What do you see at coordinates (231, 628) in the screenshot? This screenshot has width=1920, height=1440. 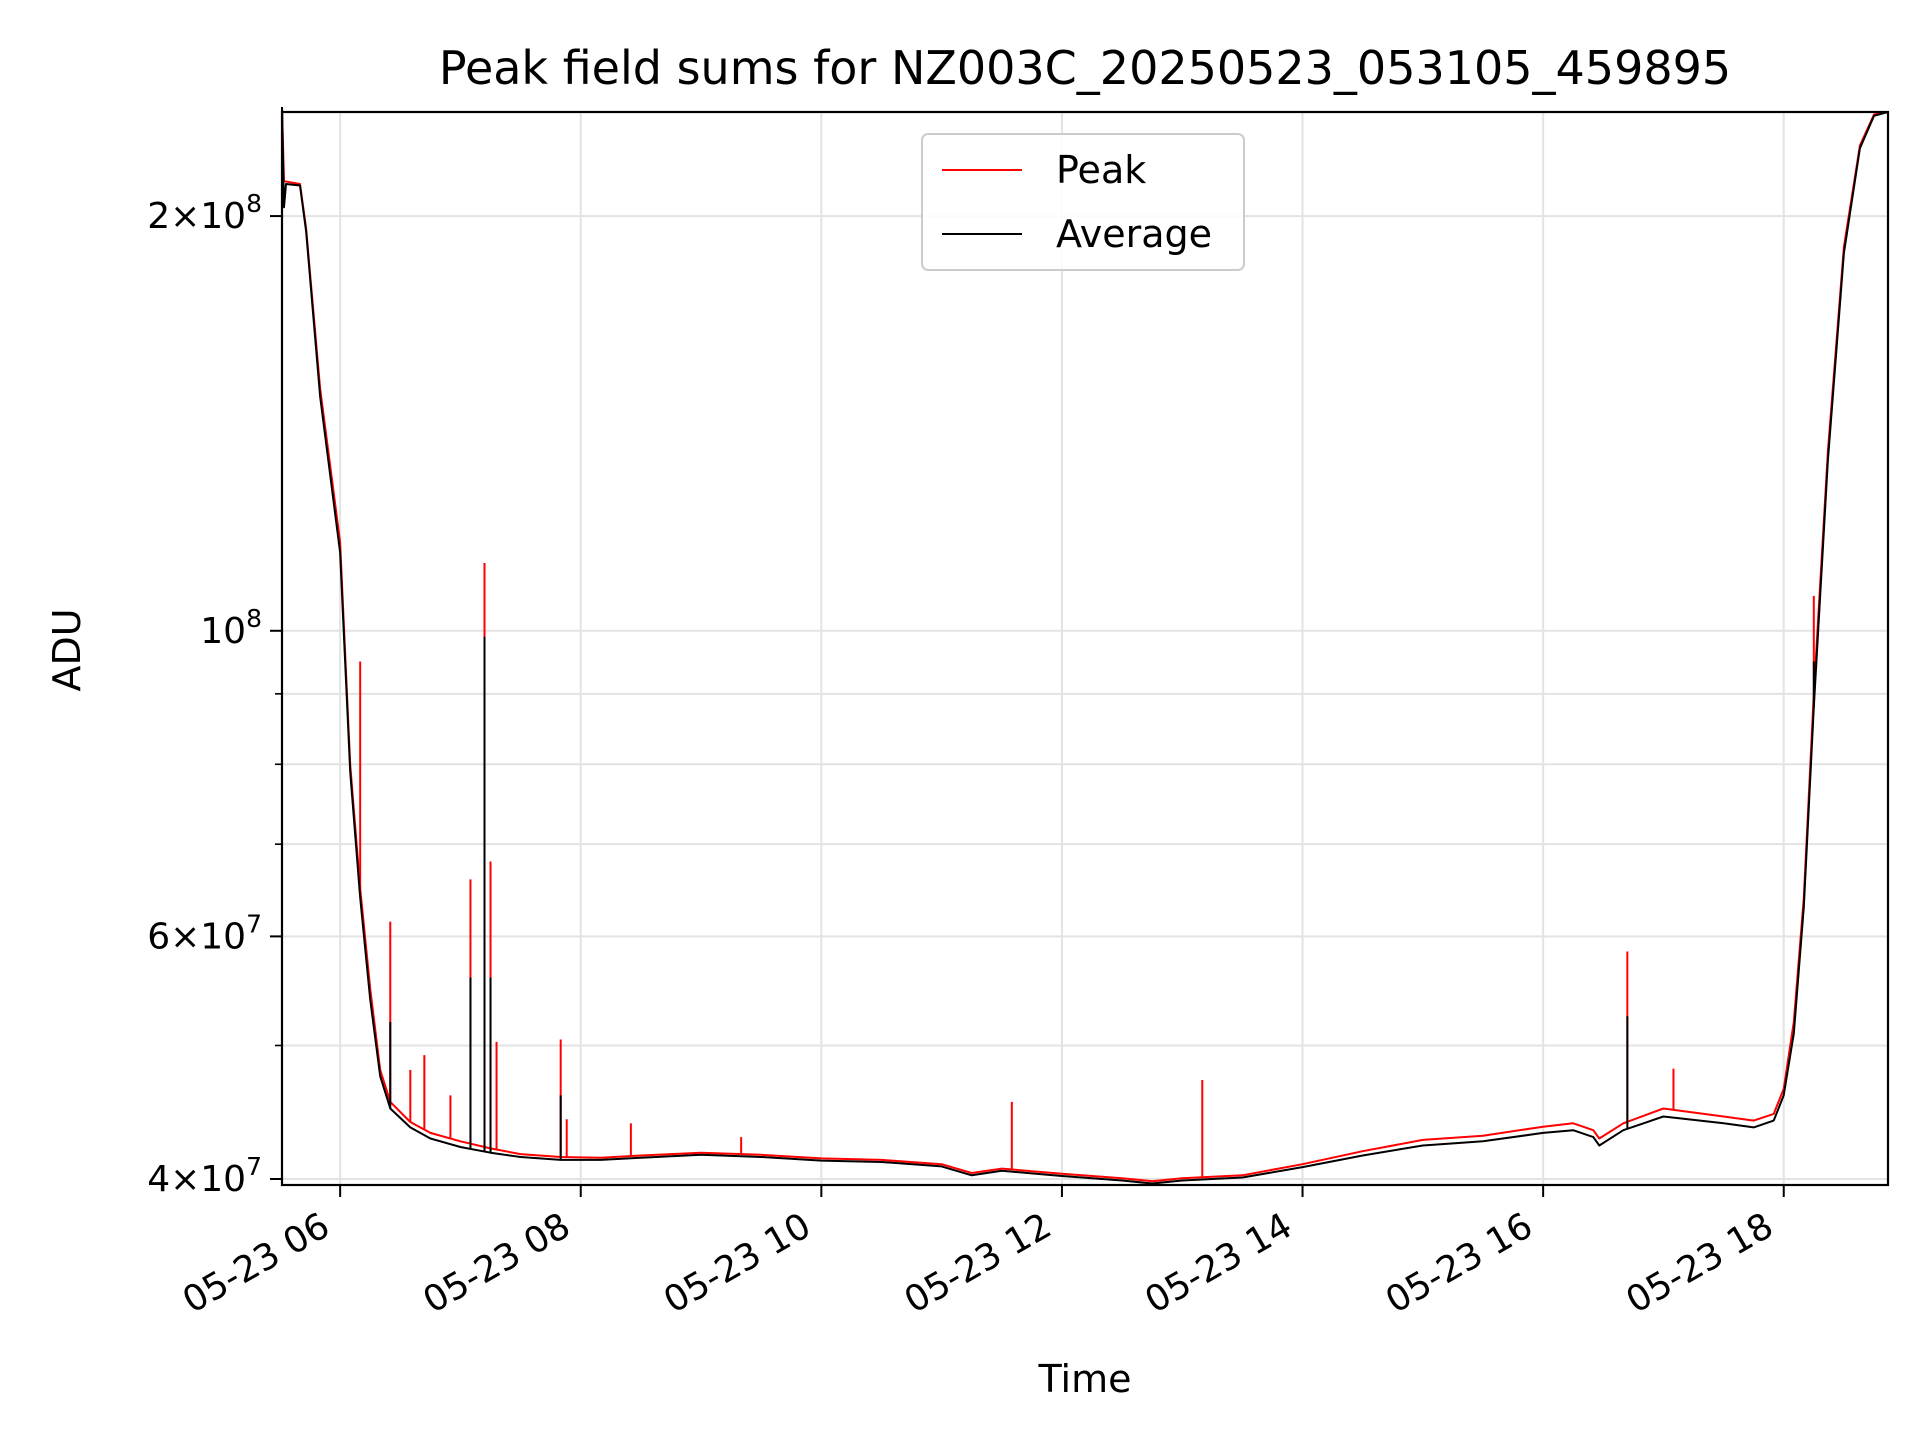 I see `y-tick-label: 108` at bounding box center [231, 628].